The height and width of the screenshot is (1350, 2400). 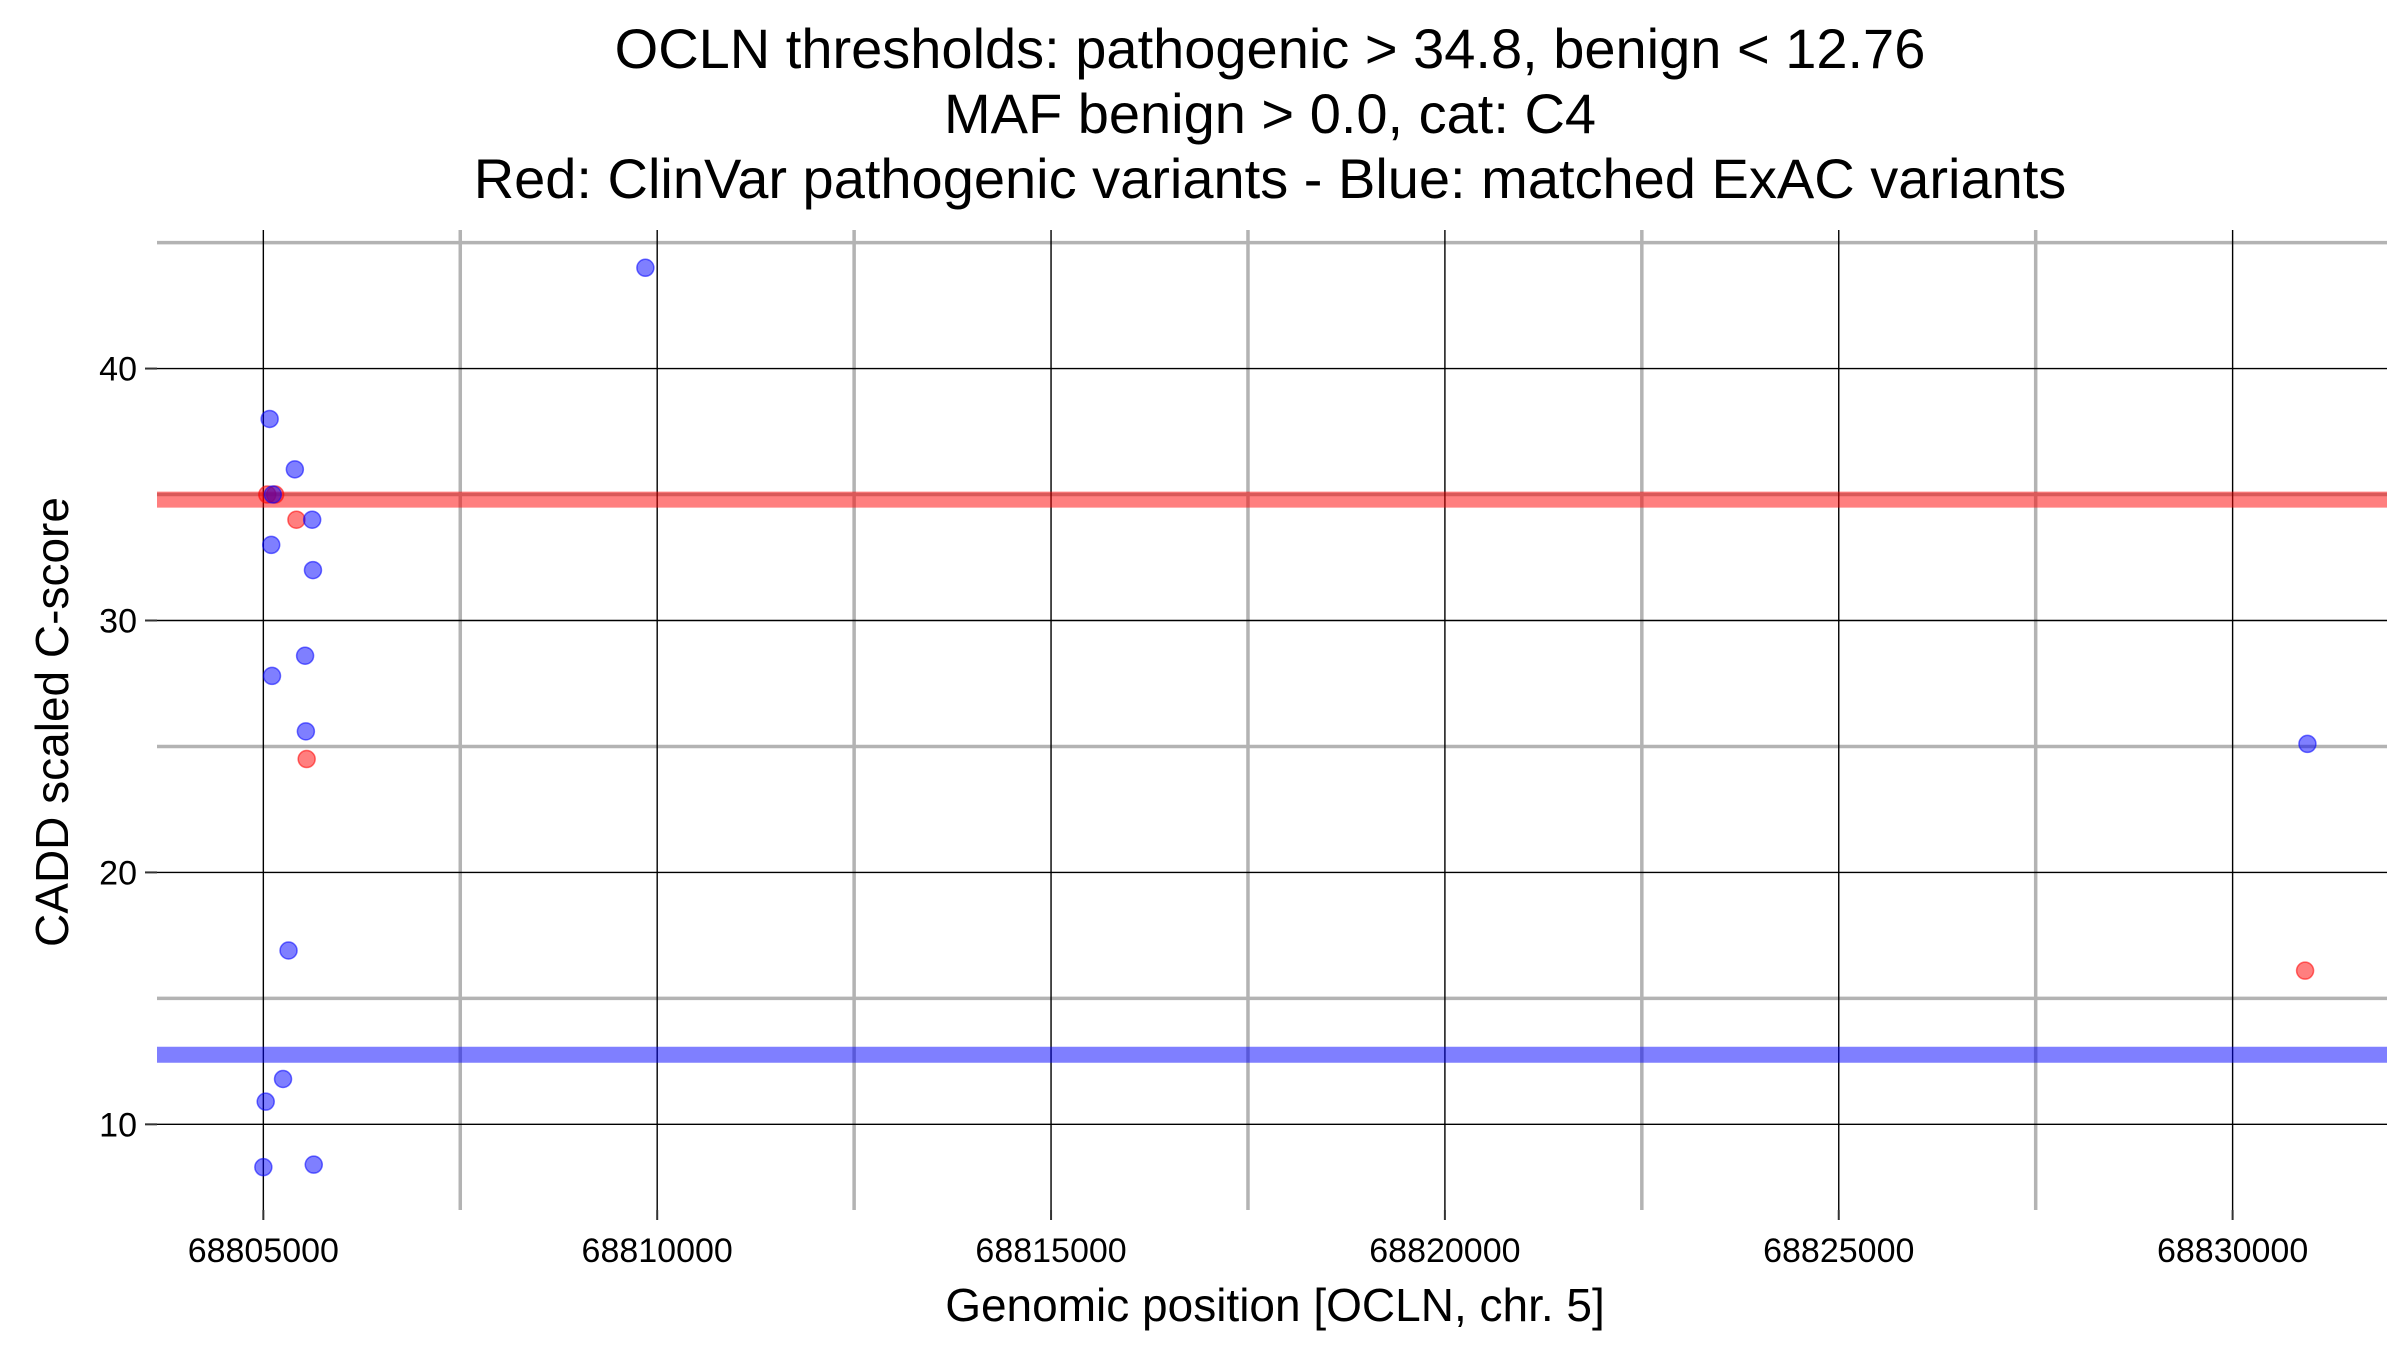 I want to click on x-tick-label-1: 68810000, so click(x=657, y=1251).